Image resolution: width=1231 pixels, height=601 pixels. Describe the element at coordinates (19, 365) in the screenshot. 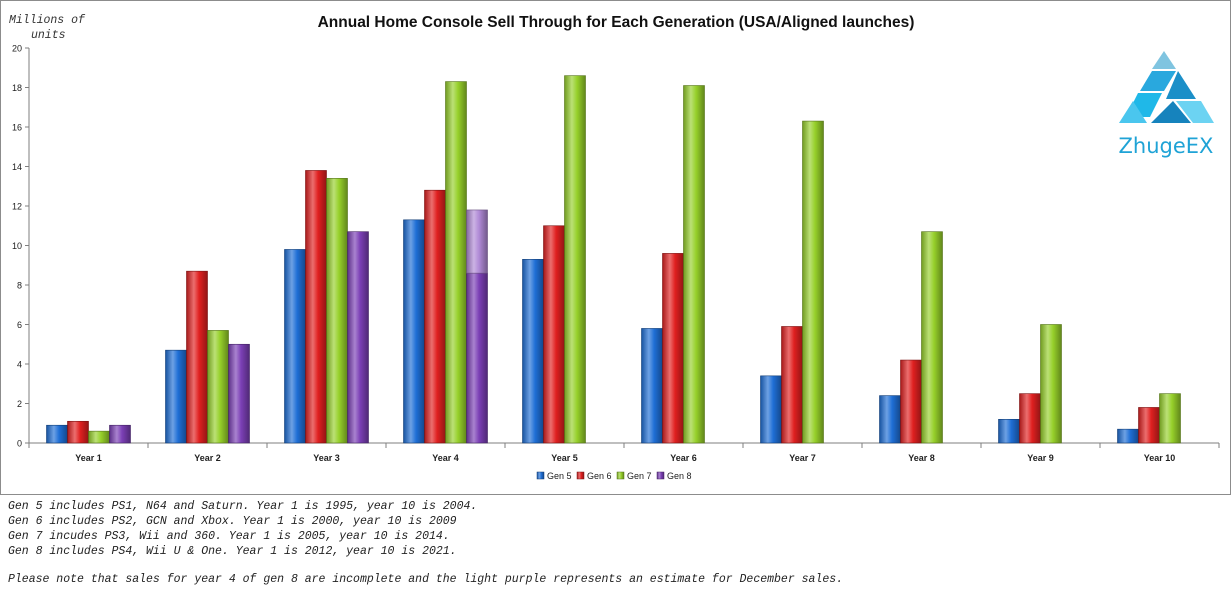

I see `y-tick-label: 4` at that location.